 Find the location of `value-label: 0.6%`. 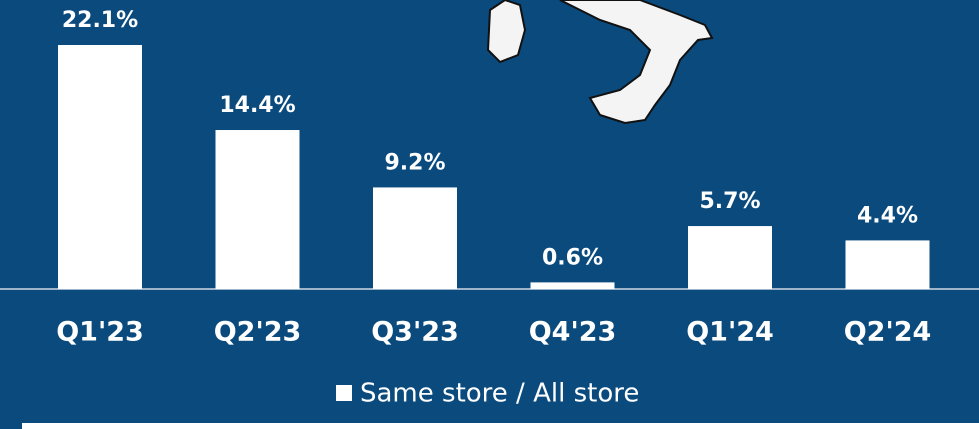

value-label: 0.6% is located at coordinates (572, 257).